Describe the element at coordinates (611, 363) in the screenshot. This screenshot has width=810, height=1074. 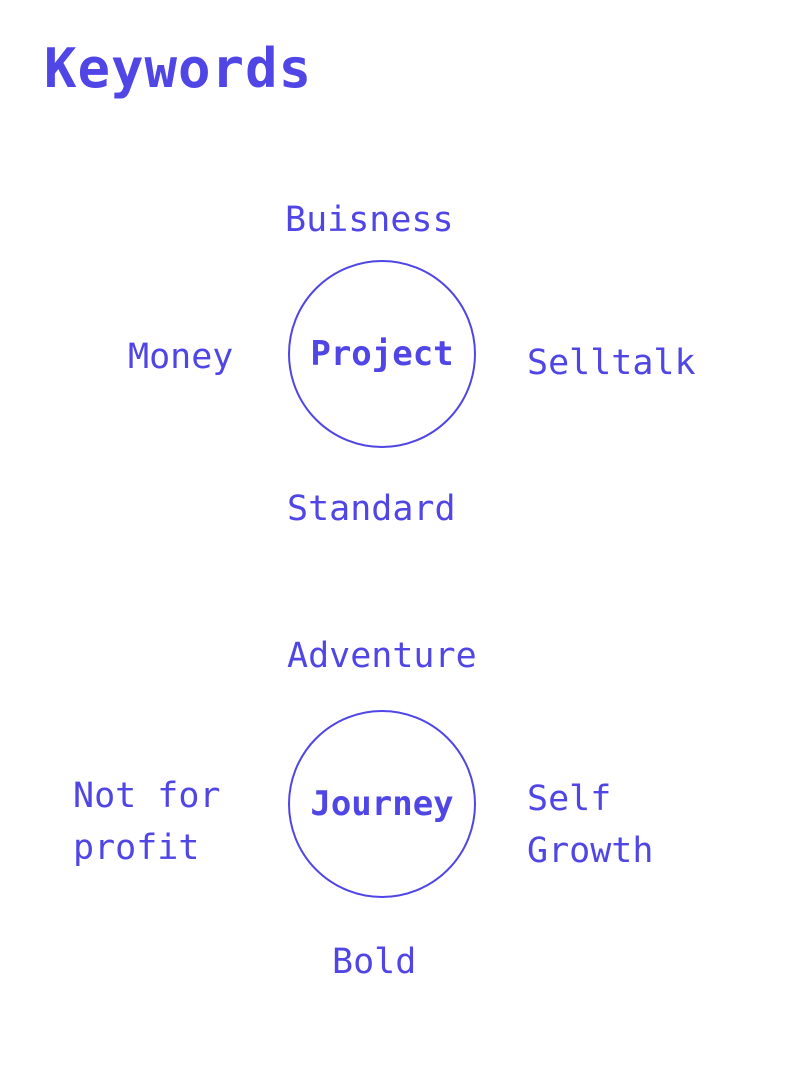
I see `keyword-right: Selltalk` at that location.